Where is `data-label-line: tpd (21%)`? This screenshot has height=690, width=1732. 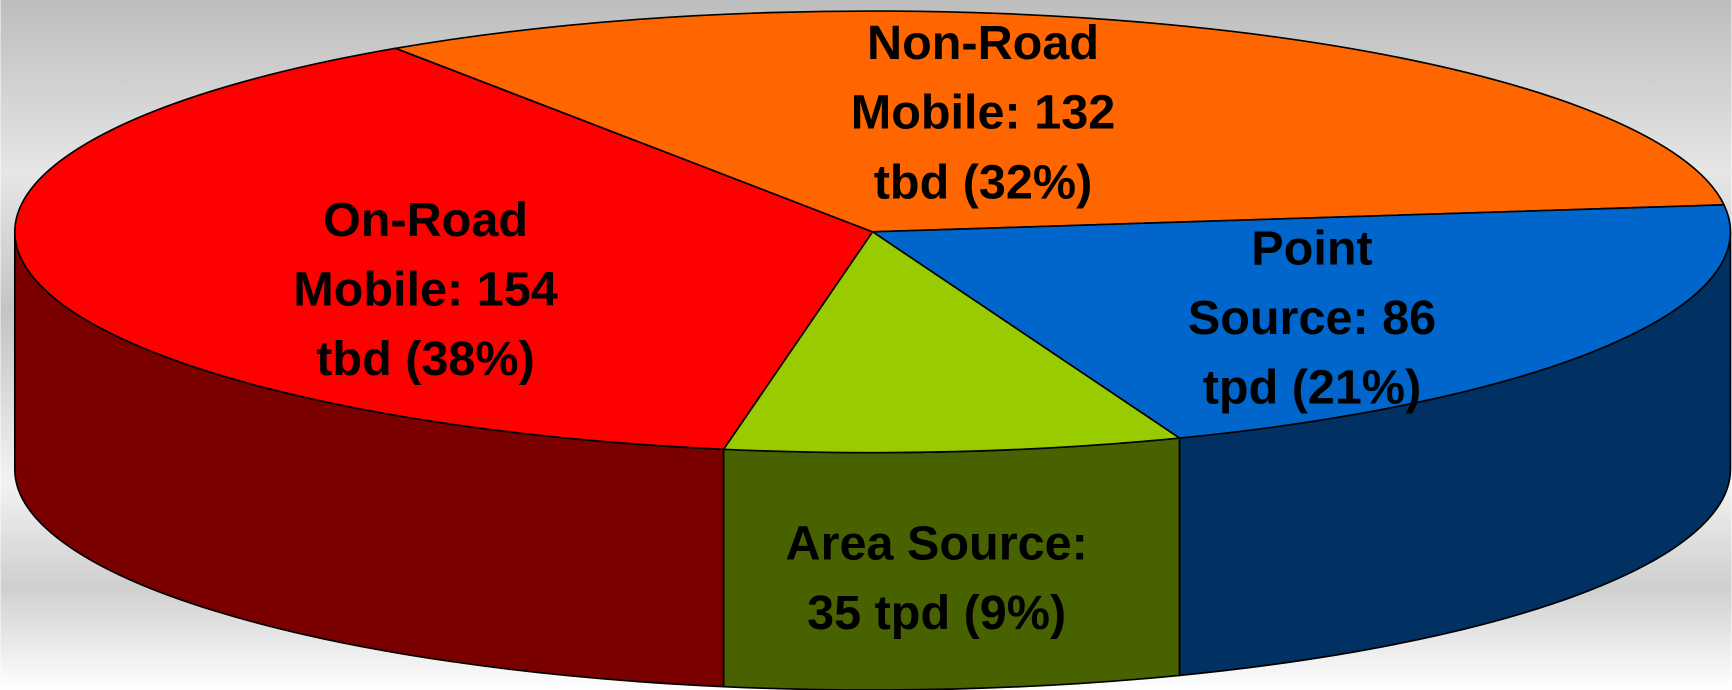 data-label-line: tpd (21%) is located at coordinates (1312, 388).